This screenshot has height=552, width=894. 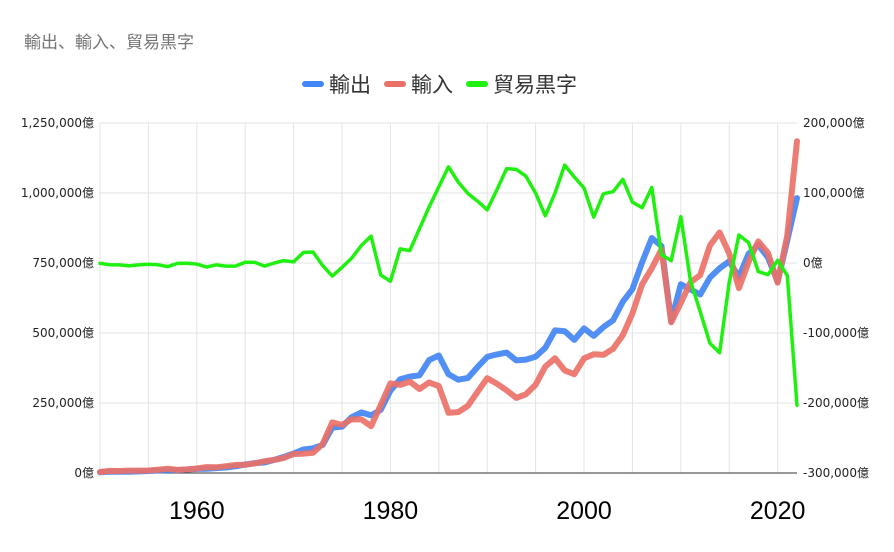 I want to click on y-right-tick-label: 100,000億, so click(x=834, y=193).